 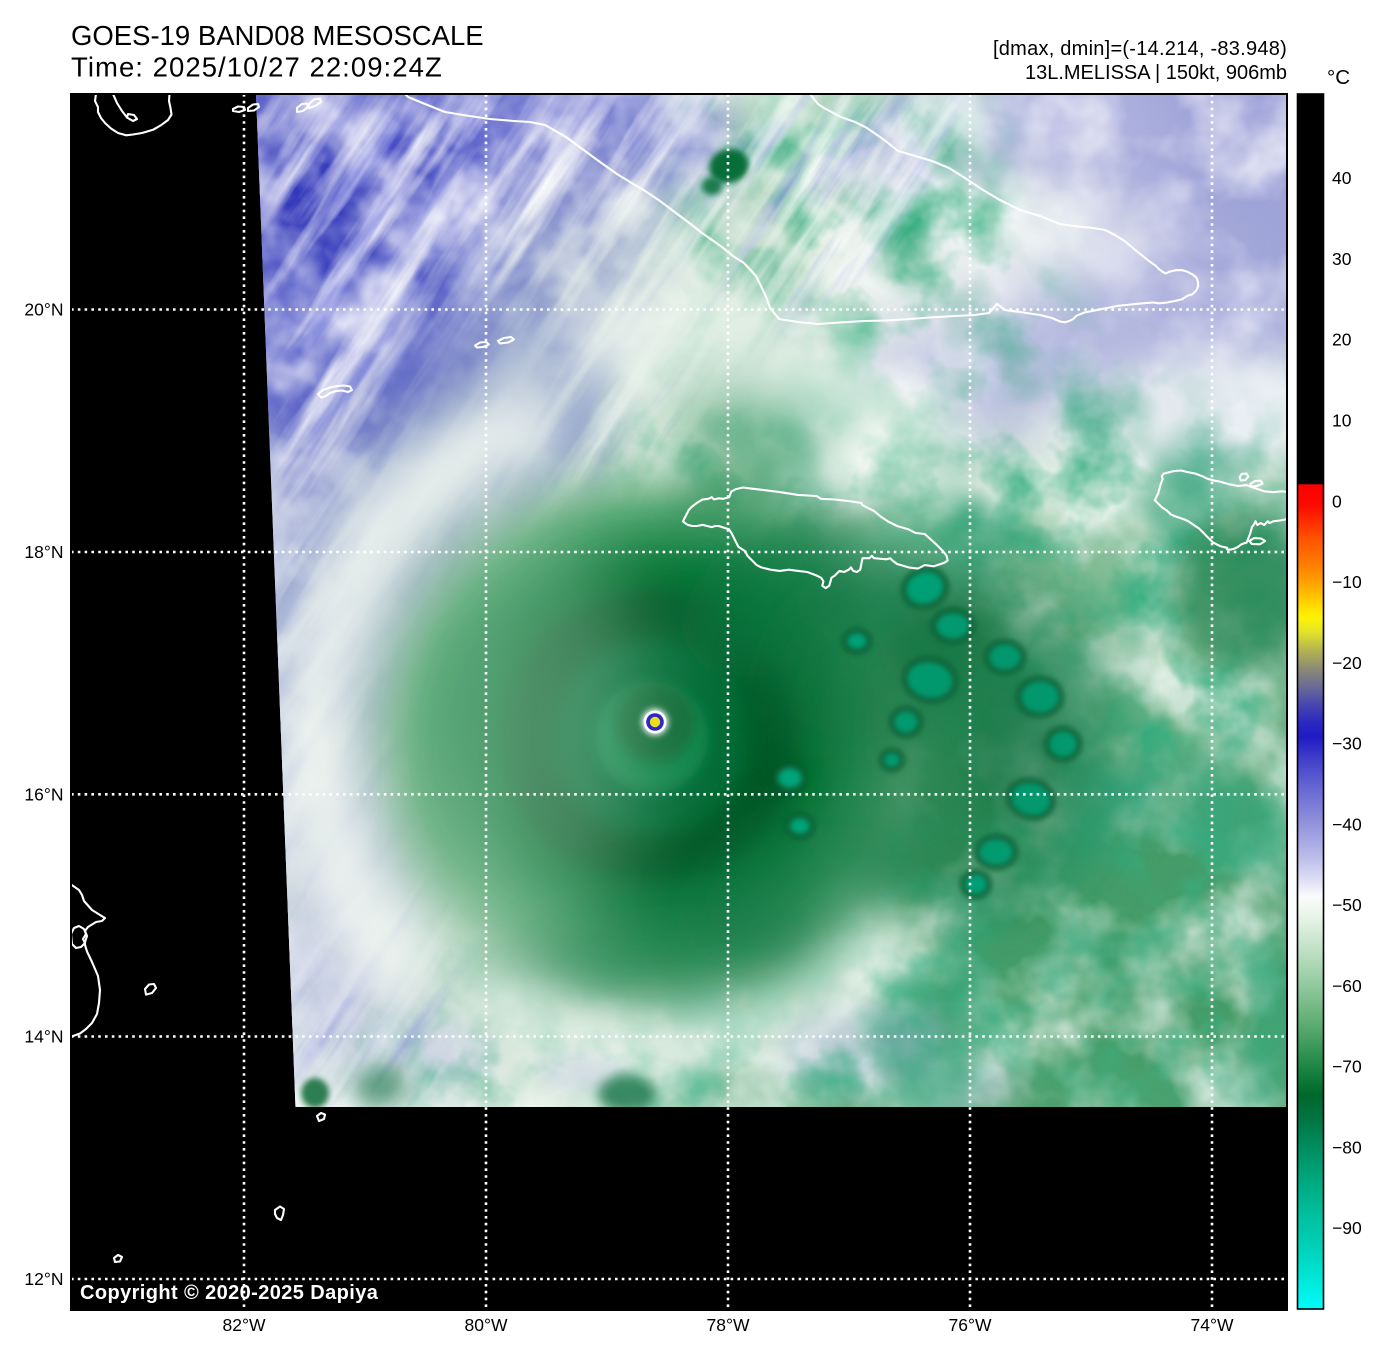 I want to click on svg-text: 20°N, so click(x=43, y=310).